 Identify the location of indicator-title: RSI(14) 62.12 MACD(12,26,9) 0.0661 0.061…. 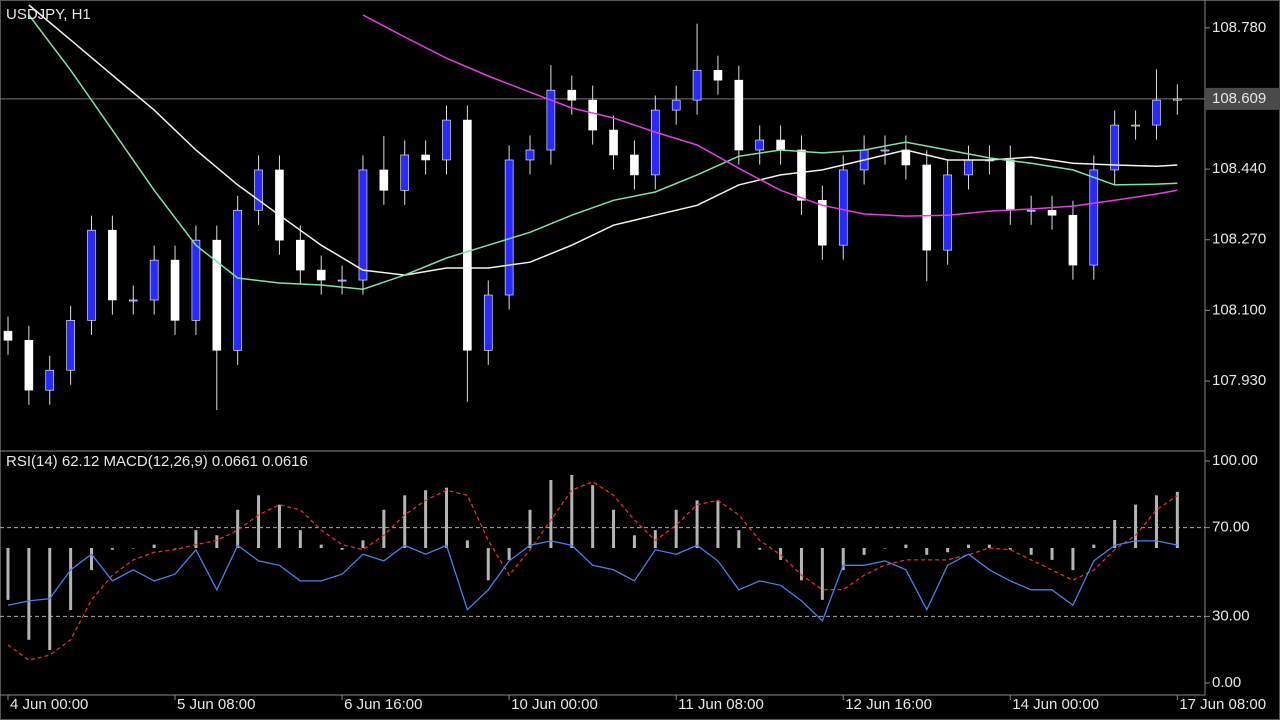
(157, 461).